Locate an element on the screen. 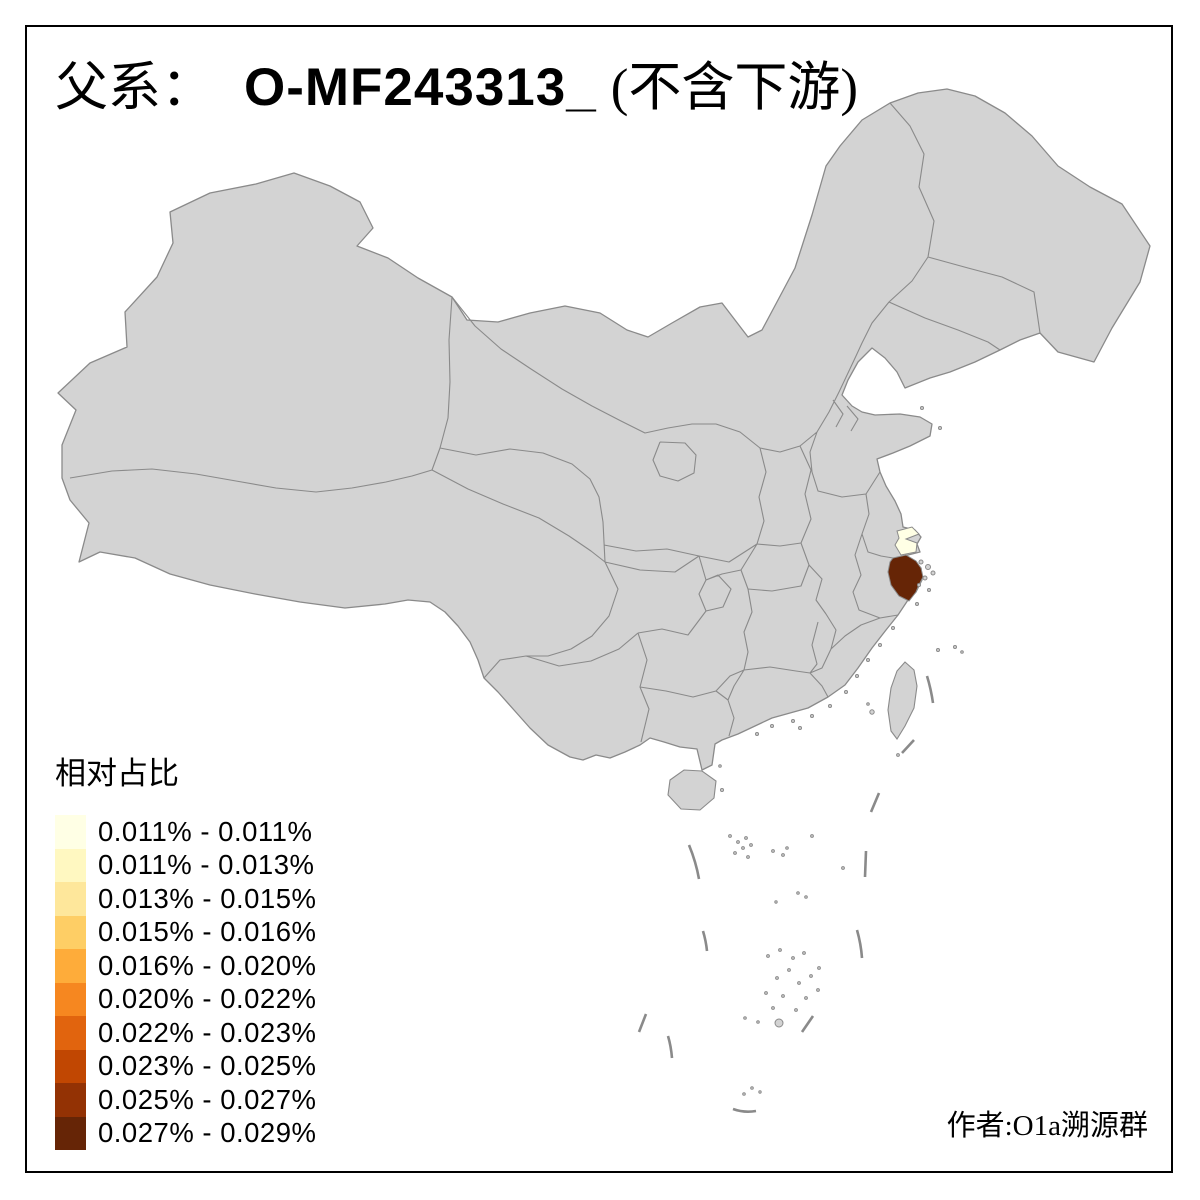 This screenshot has width=1200, height=1200. title-prefix: 父系： is located at coordinates (134, 88).